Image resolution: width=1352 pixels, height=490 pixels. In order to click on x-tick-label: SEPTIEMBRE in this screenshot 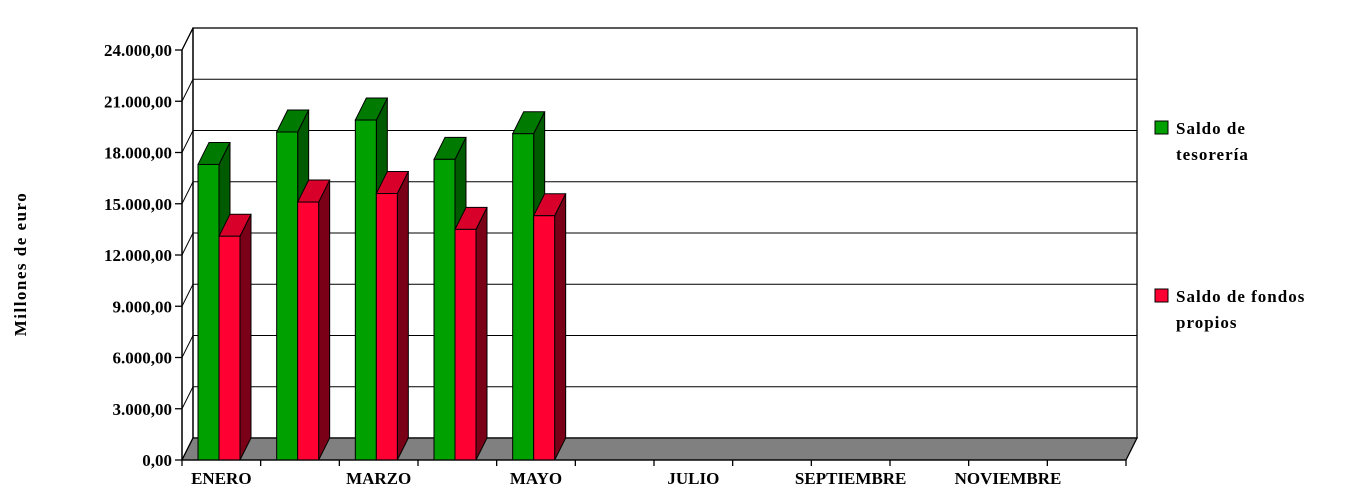, I will do `click(850, 478)`.